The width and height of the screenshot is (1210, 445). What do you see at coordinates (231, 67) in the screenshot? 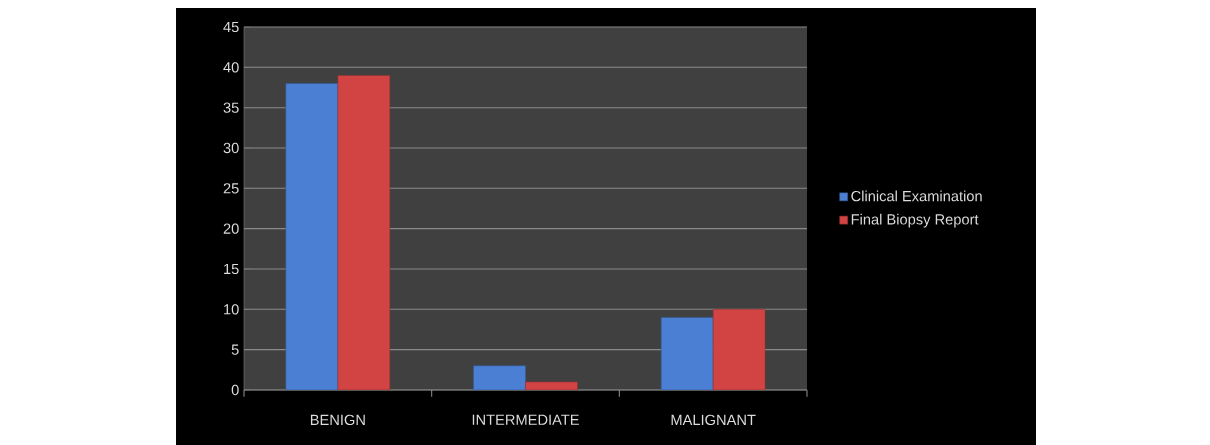
I see `y-tick-label: 40` at bounding box center [231, 67].